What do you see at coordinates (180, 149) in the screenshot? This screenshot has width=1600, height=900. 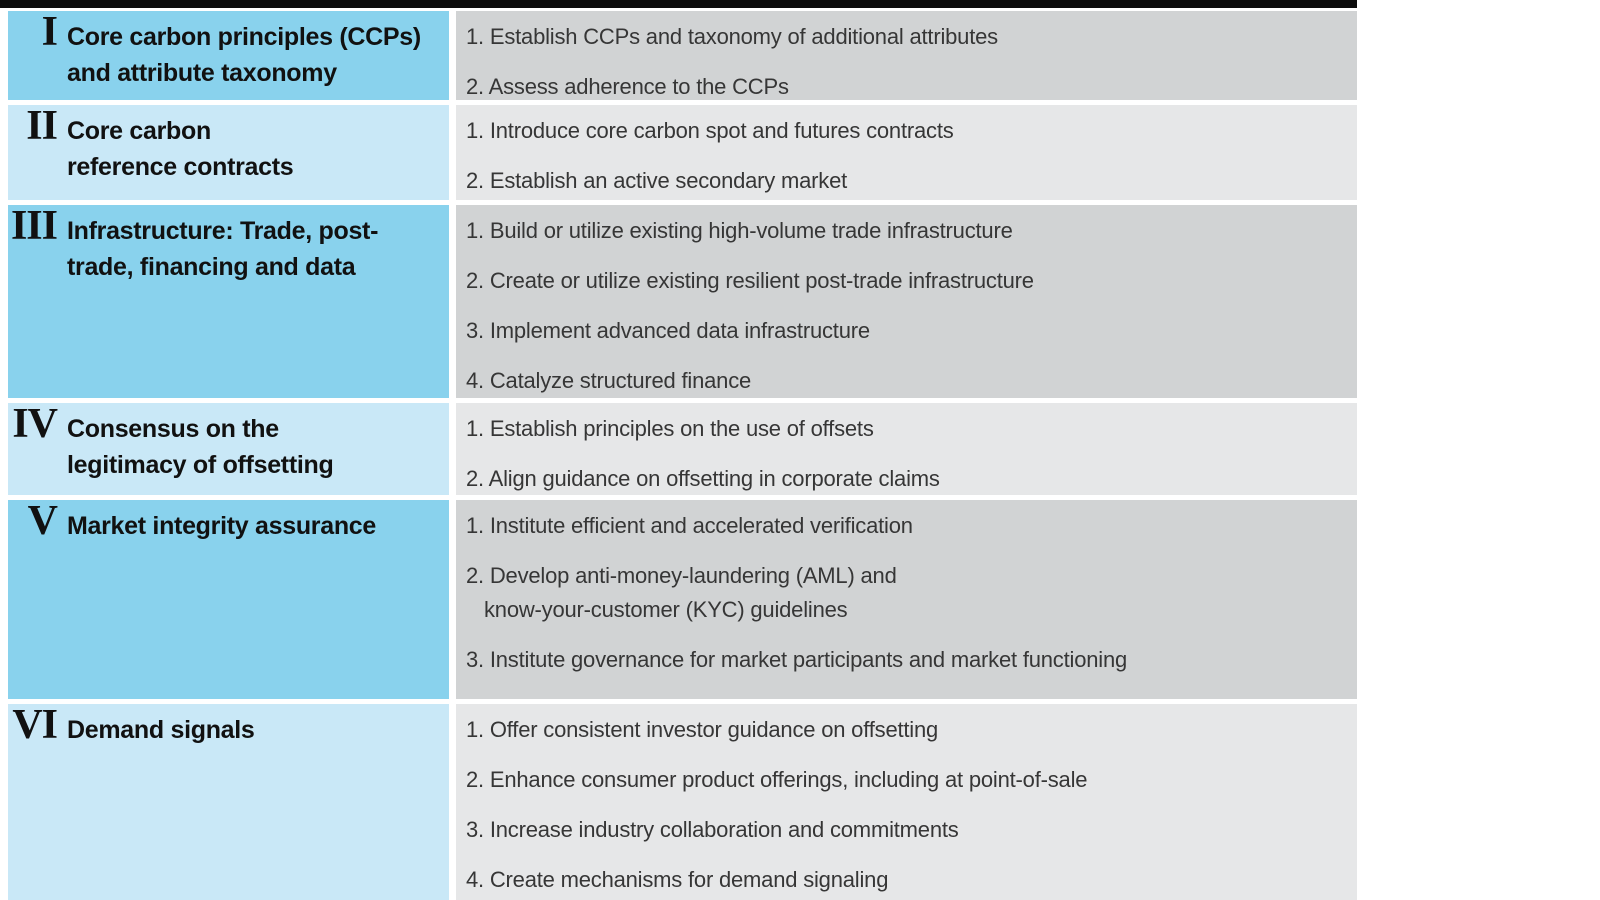 I see `workstream-title: Core carbon reference contracts` at bounding box center [180, 149].